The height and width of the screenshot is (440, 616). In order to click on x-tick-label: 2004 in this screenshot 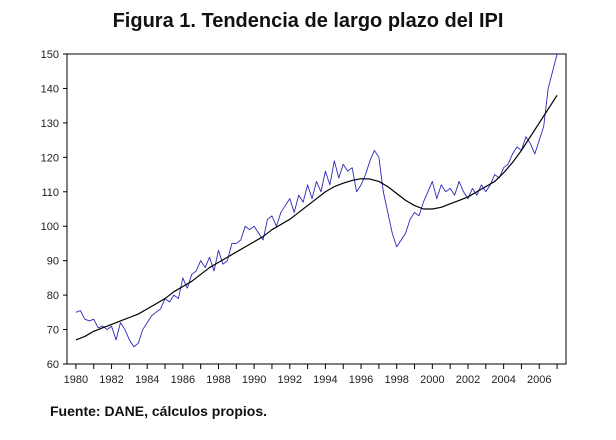, I will do `click(503, 380)`.